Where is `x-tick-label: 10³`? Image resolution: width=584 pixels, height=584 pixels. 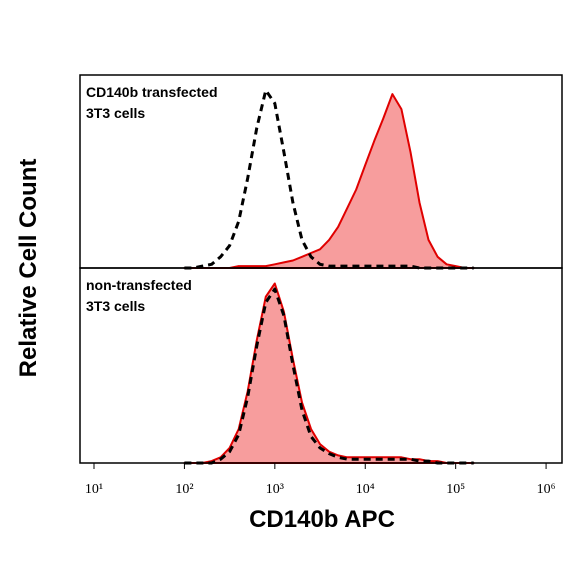 x-tick-label: 10³ is located at coordinates (275, 489).